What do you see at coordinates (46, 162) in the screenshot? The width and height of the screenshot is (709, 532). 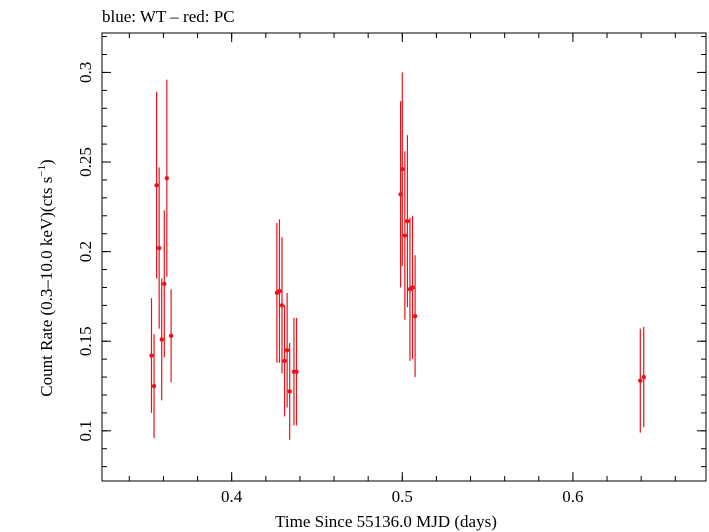 I see `y-axis-label-close: )` at bounding box center [46, 162].